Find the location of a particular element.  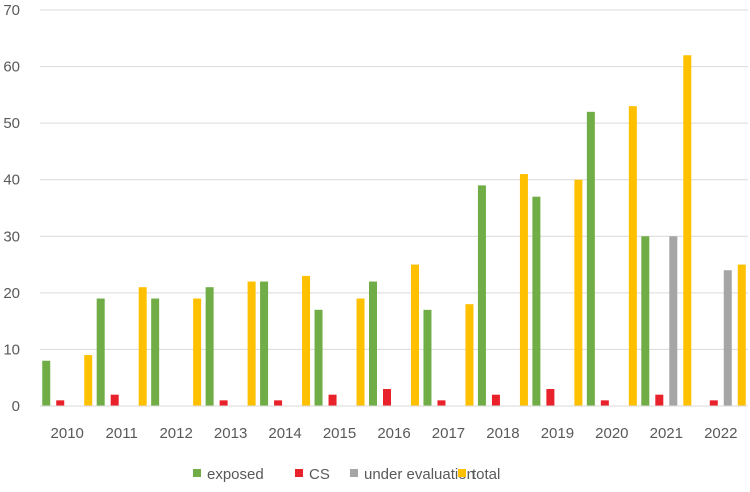

bar-exposed-2012 is located at coordinates (155, 352).